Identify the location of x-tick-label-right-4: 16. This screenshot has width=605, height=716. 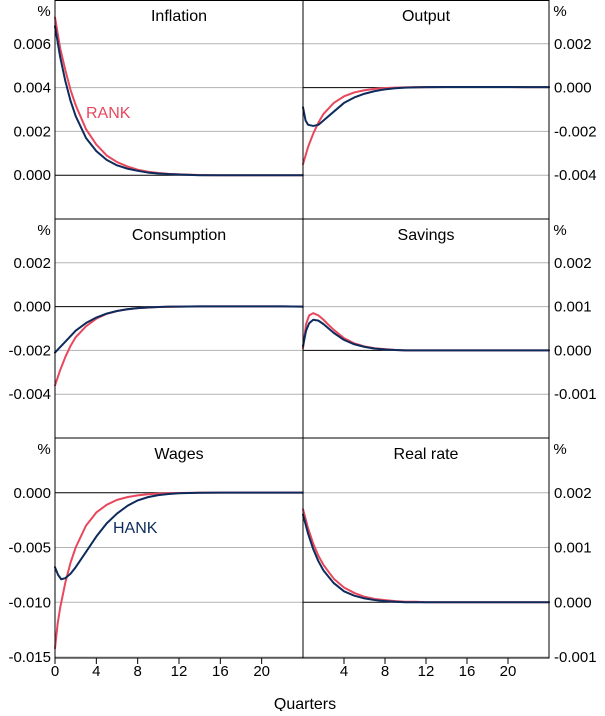
(467, 671).